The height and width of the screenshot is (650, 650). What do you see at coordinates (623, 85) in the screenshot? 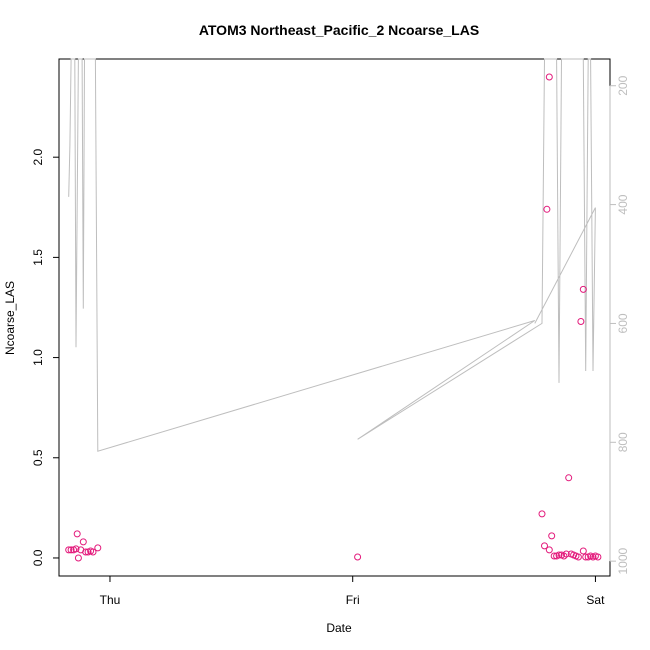
I see `y2-tick-label: 200` at bounding box center [623, 85].